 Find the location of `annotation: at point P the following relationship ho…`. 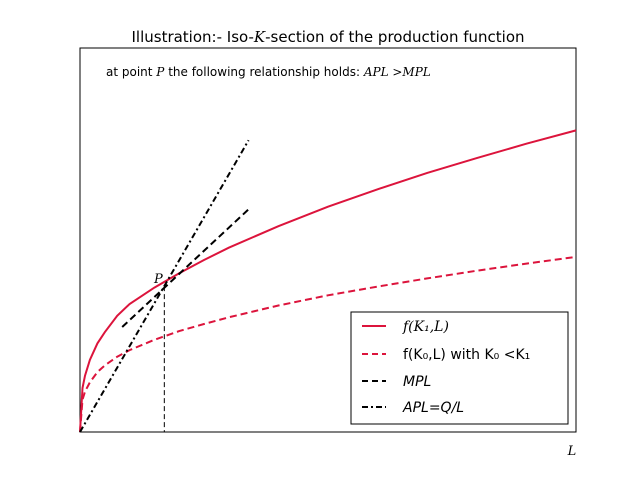

annotation: at point P the following relationship ho… is located at coordinates (268, 72).